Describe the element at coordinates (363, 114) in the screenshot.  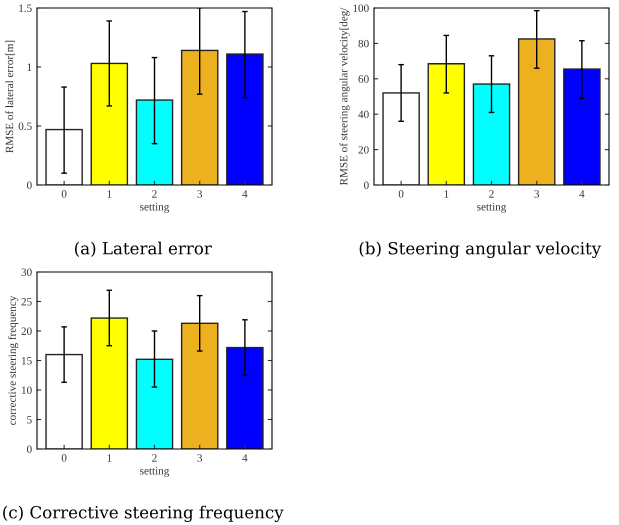
I see `y-tick-label: 40` at that location.